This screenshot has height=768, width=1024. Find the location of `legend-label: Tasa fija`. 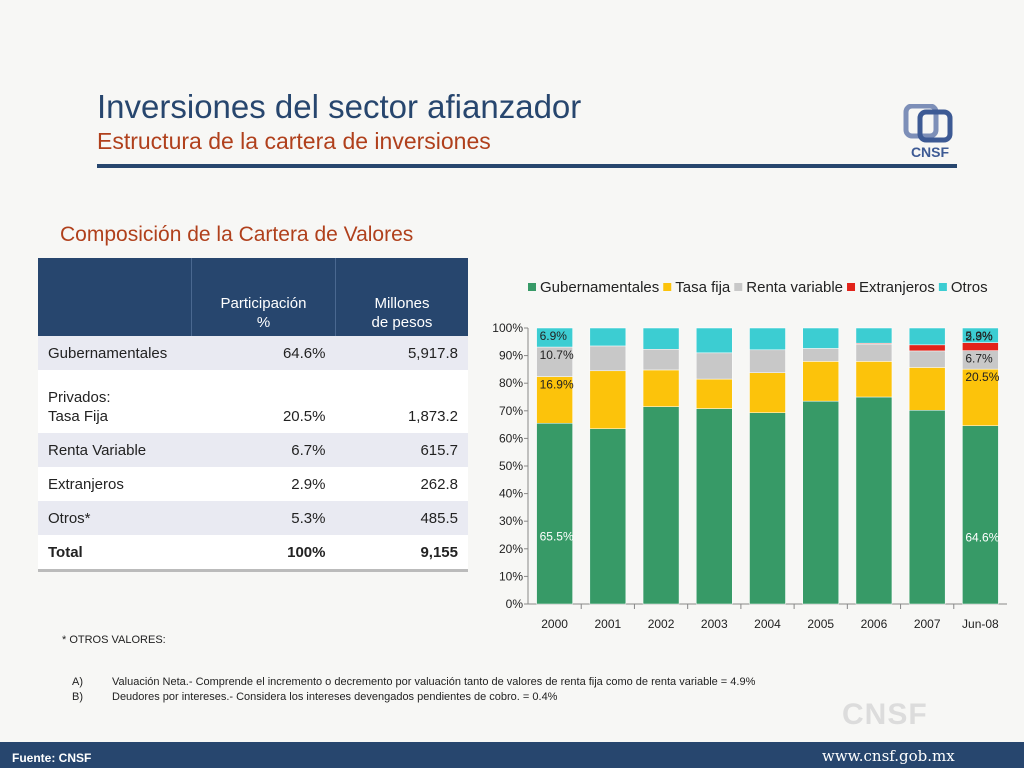

legend-label: Tasa fija is located at coordinates (703, 287).